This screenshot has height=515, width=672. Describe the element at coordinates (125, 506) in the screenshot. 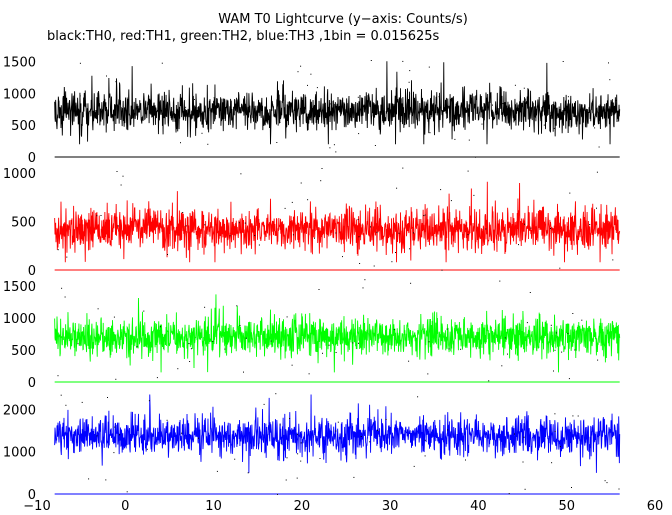

I see `xtick-label: 0` at that location.